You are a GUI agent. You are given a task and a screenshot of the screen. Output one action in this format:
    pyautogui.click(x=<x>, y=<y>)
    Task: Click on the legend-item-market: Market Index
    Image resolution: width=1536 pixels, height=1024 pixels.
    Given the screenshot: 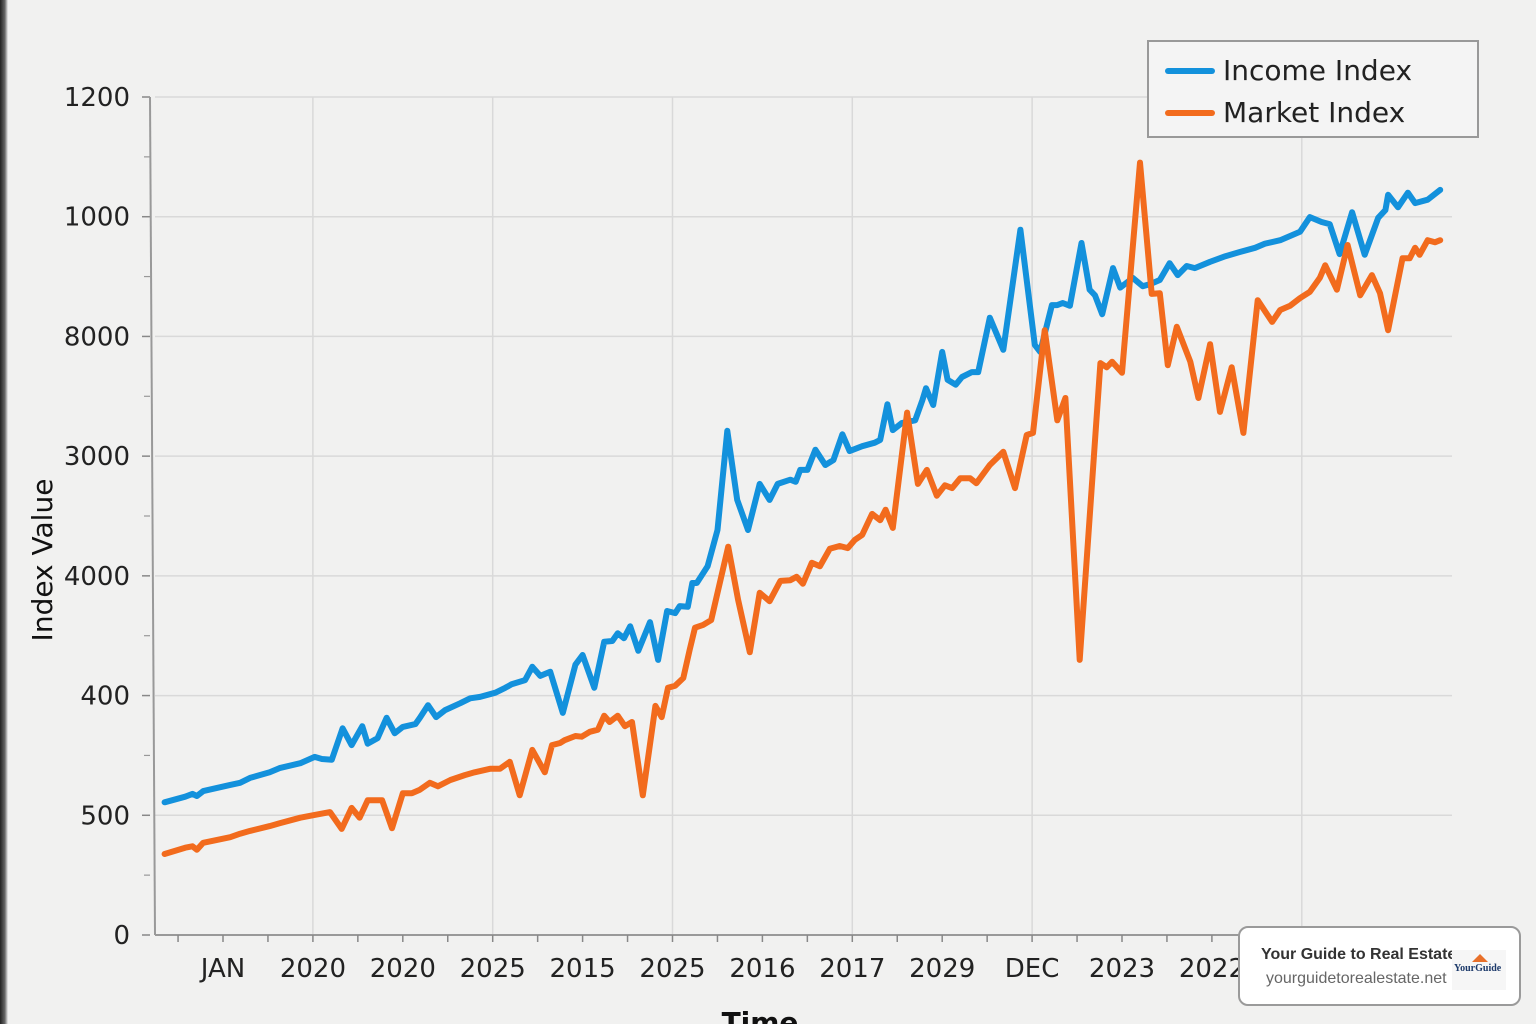 What is the action you would take?
    pyautogui.click(x=1285, y=112)
    